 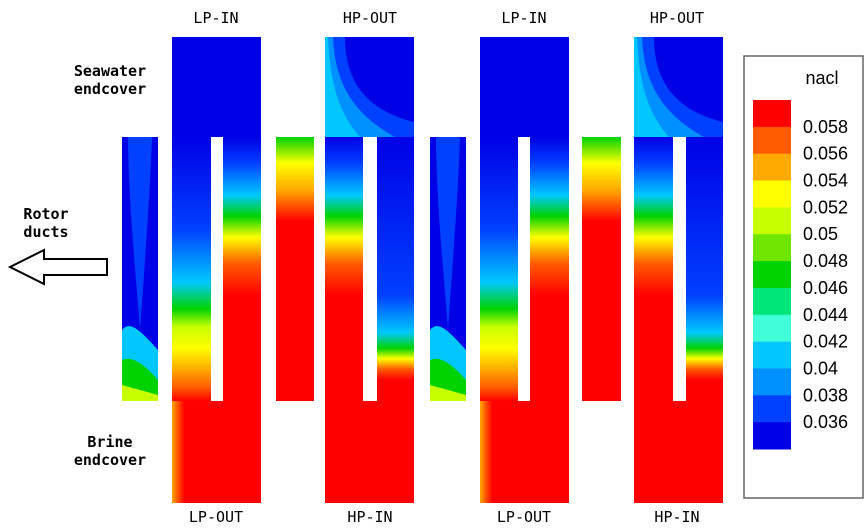 I want to click on seawater-endcover-label-line2: endcover, so click(x=110, y=89).